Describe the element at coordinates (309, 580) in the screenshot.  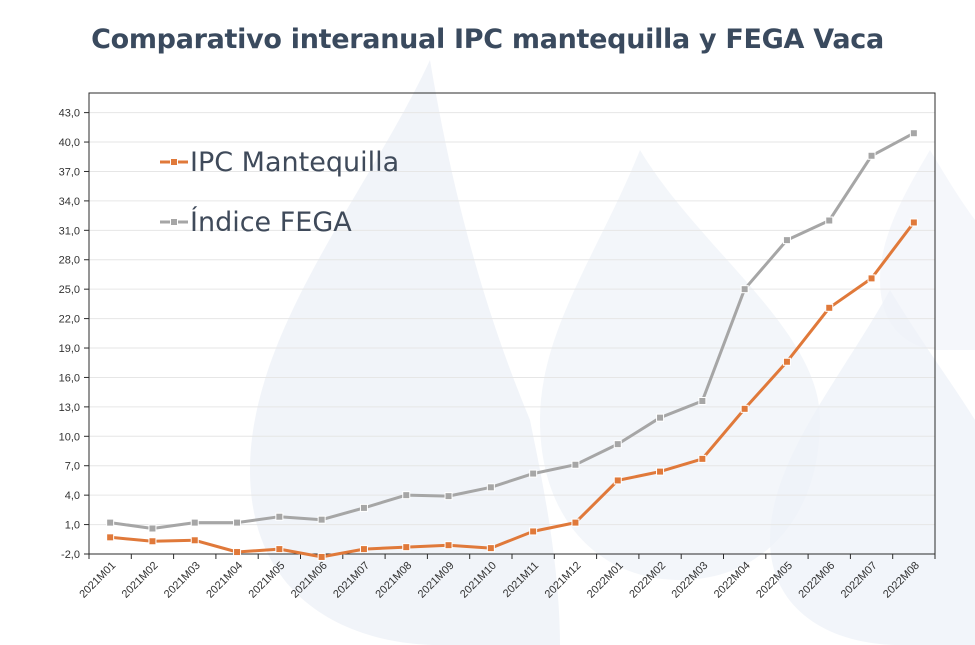
I see `x-tick-label: 2021M06` at that location.